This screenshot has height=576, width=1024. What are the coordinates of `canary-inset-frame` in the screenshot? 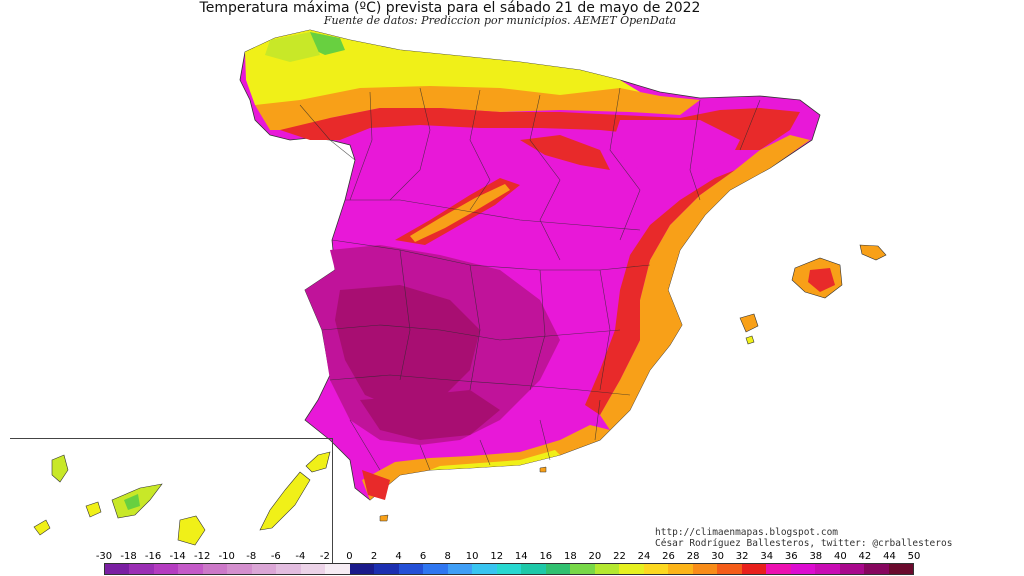 It's located at (171, 501).